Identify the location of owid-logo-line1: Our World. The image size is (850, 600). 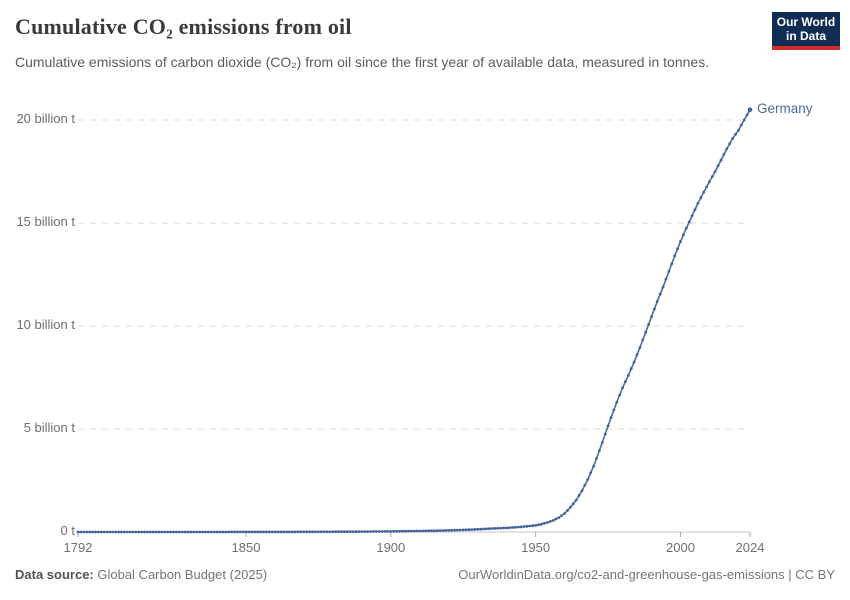
(806, 22).